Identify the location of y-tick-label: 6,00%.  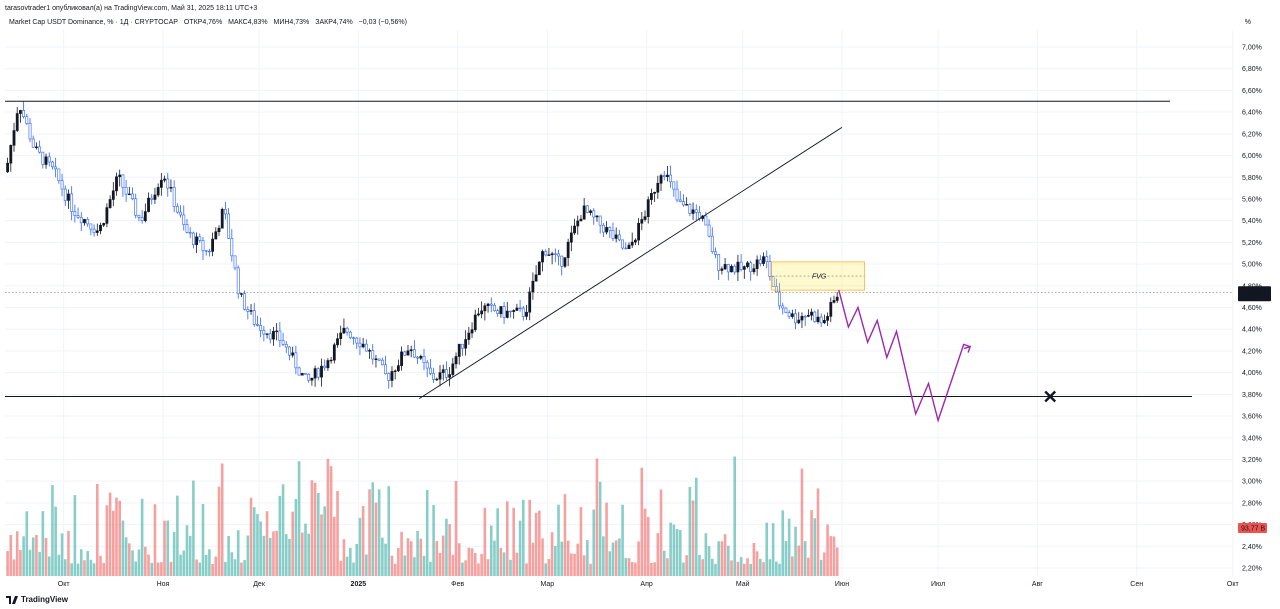
(1252, 156).